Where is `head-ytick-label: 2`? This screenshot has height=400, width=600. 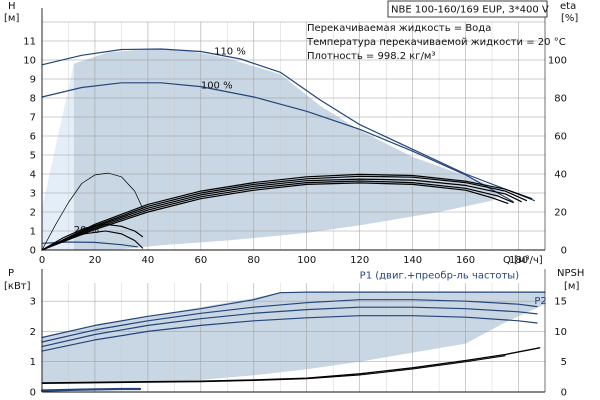
head-ytick-label: 2 is located at coordinates (33, 213).